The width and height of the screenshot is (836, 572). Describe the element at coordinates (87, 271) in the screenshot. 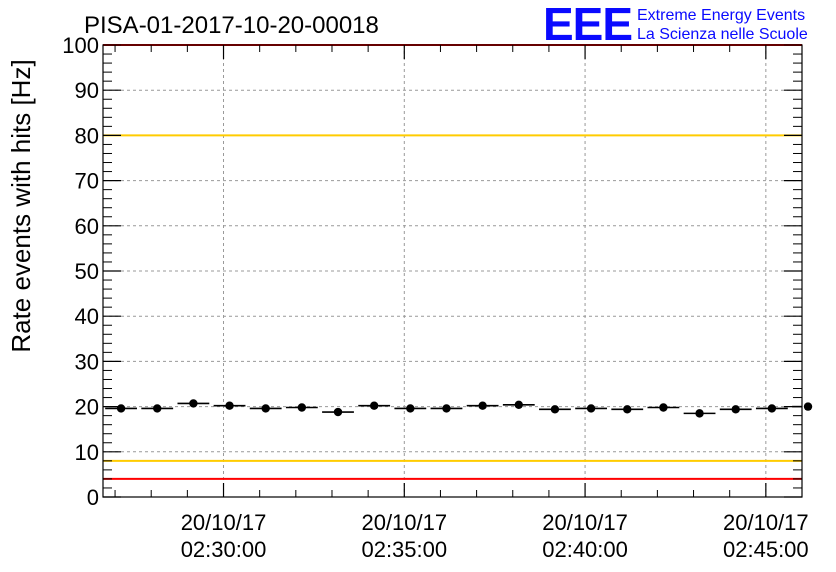

I see `y-tick-label: 50` at that location.